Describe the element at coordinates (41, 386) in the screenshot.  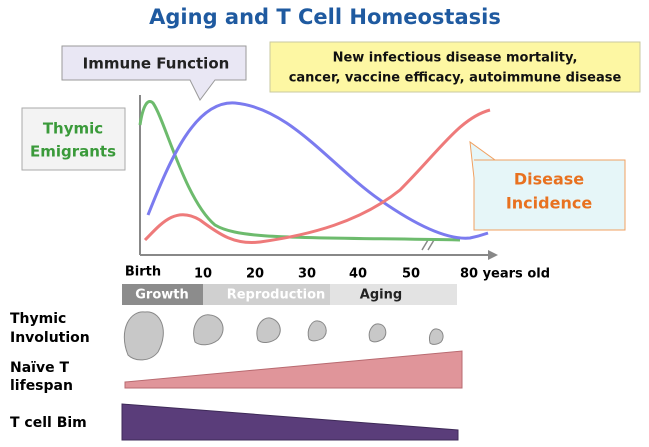
I see `row-label: lifespan` at that location.